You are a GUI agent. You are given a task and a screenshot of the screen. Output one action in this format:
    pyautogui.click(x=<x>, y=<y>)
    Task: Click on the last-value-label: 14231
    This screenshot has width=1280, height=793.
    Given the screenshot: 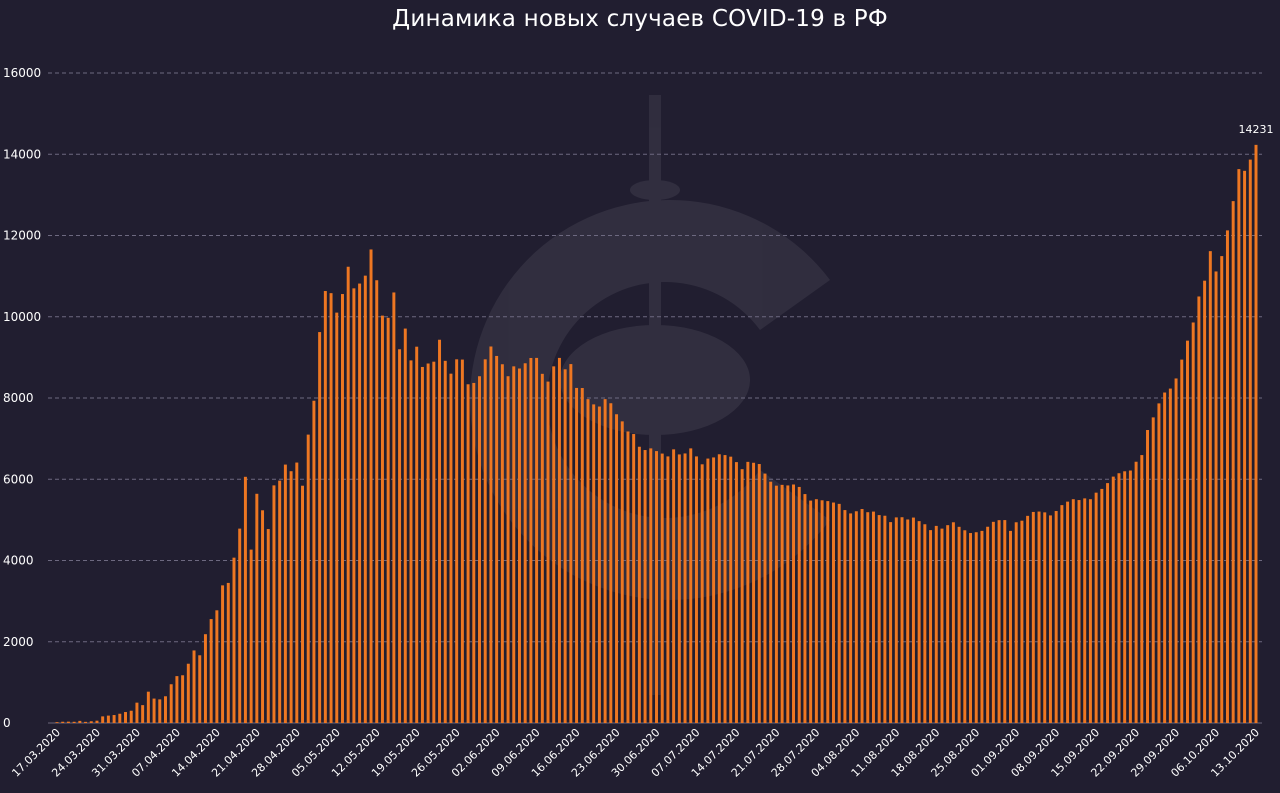 What is the action you would take?
    pyautogui.click(x=1256, y=129)
    